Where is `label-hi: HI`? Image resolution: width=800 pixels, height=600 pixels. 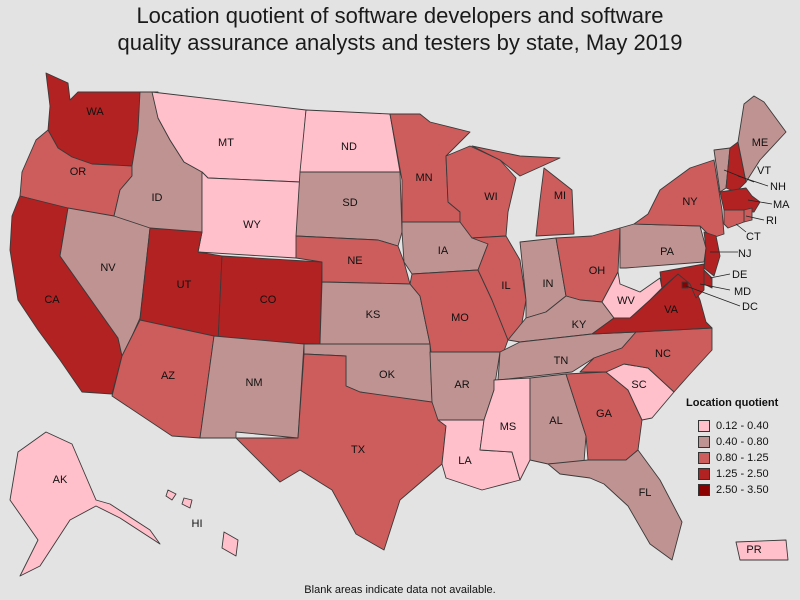
label-hi: HI is located at coordinates (197, 524).